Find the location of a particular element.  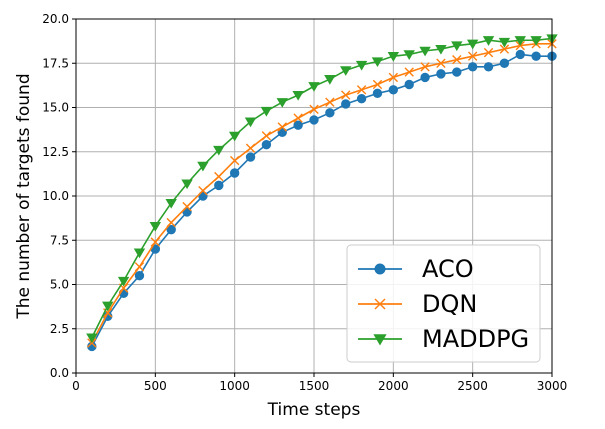

x-tick-label: 0 is located at coordinates (76, 386).